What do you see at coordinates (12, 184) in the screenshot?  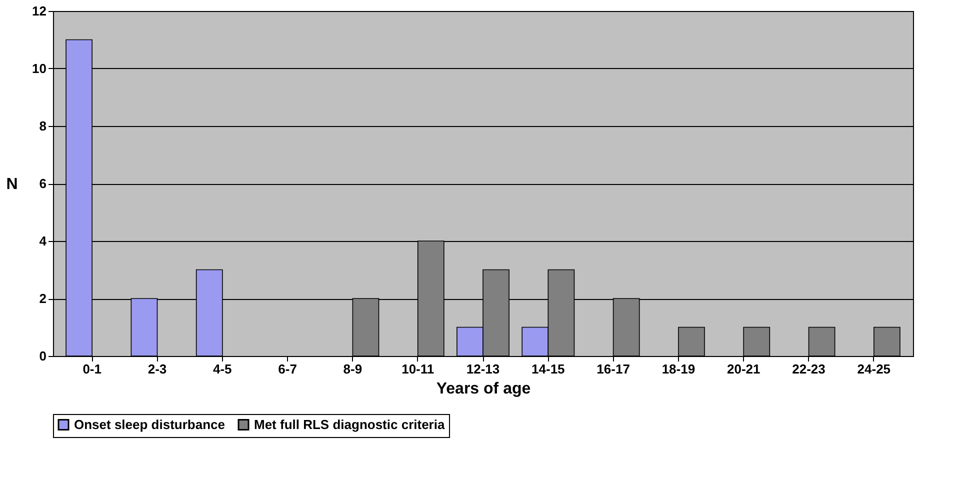 I see `y-axis-title: N` at bounding box center [12, 184].